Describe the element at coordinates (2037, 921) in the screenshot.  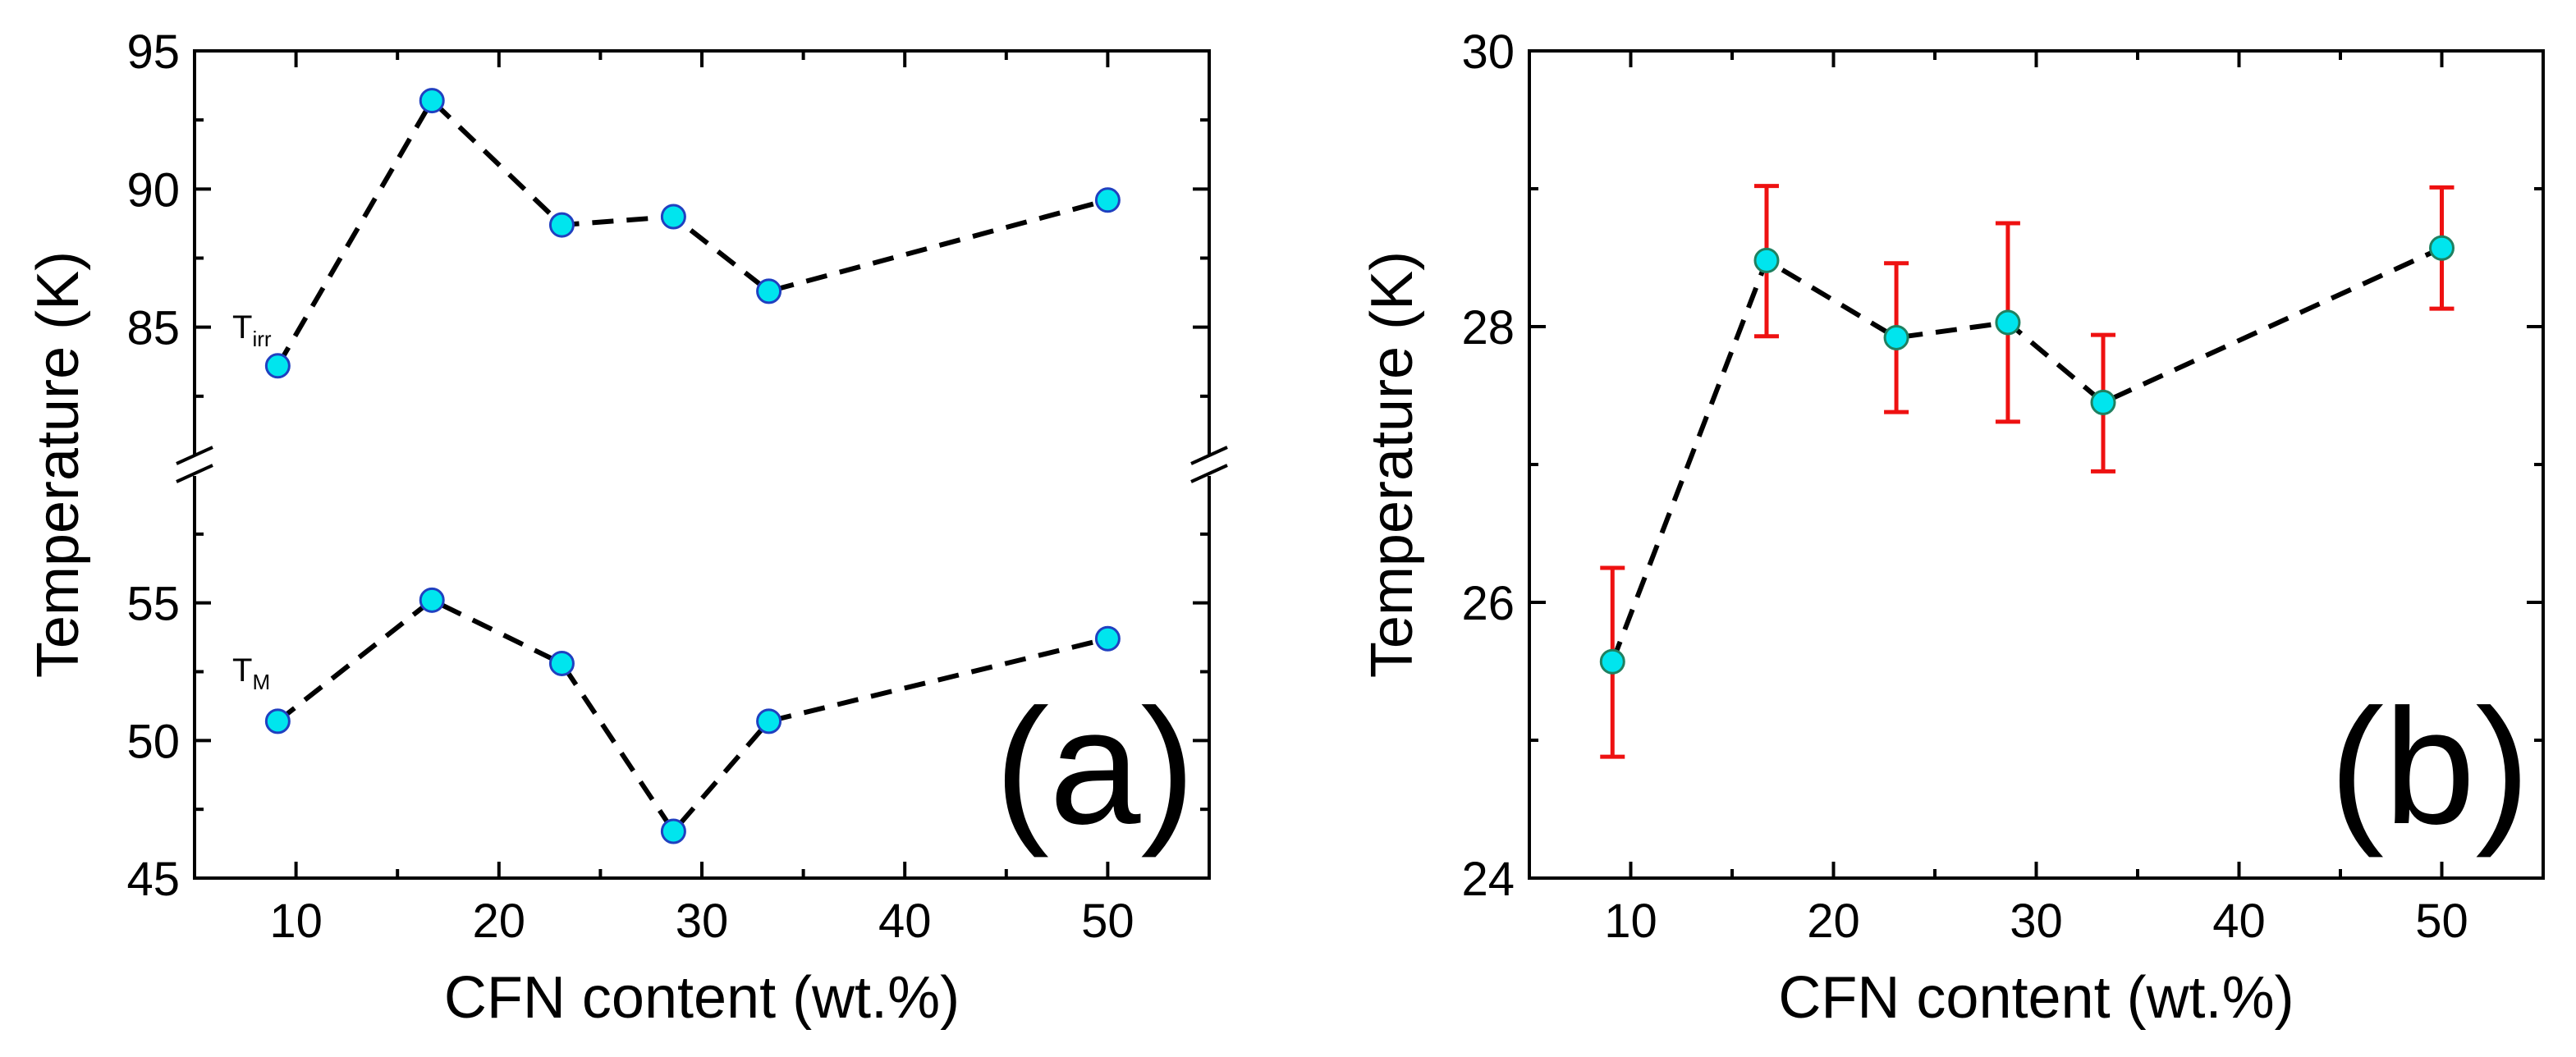
I see `panel-b-x-tick-label: 30` at that location.